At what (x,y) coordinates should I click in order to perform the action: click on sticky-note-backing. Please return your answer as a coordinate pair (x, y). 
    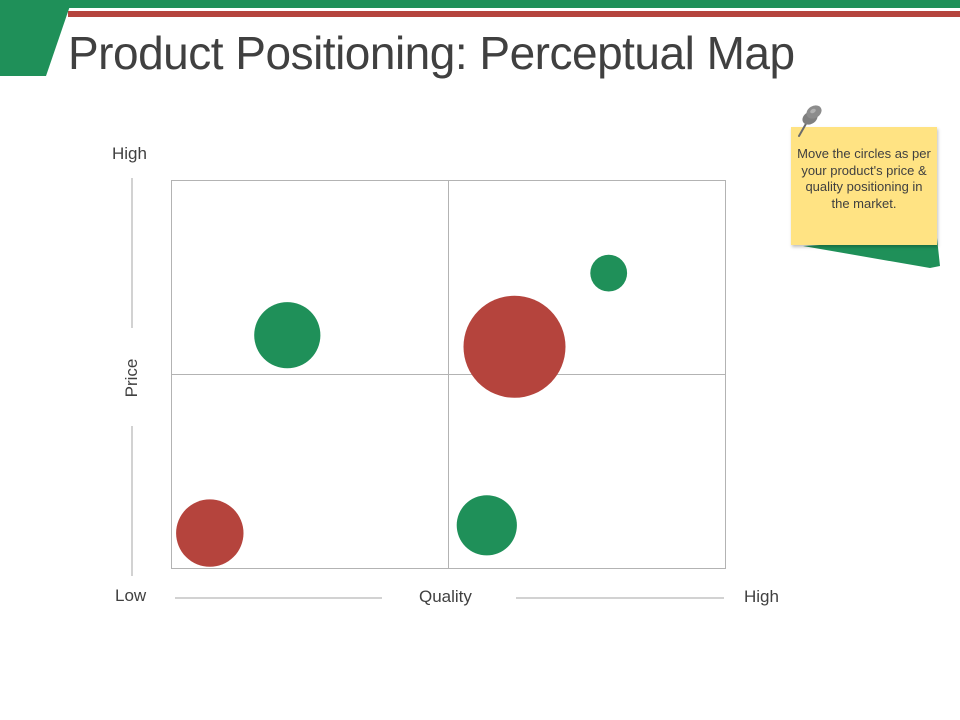
    Looking at the image, I should click on (871, 253).